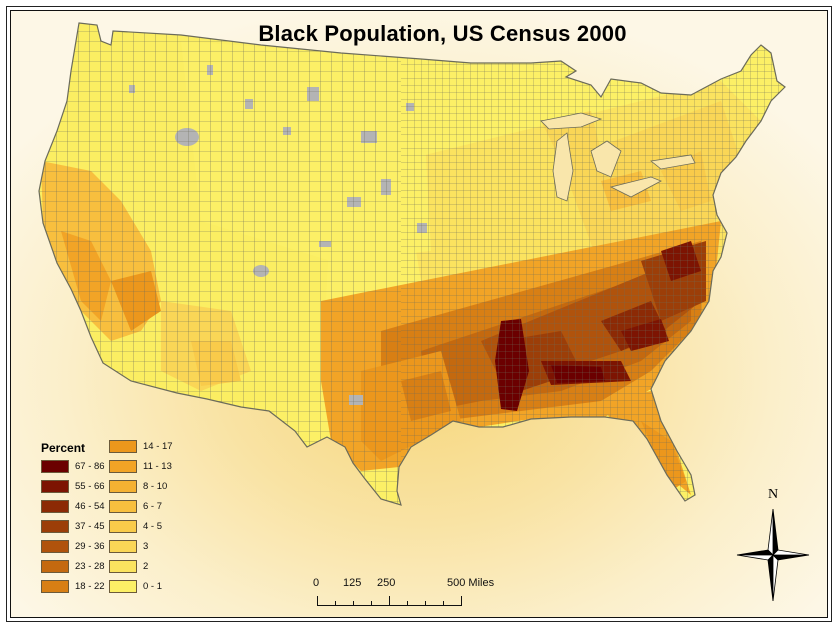 The image size is (840, 630). Describe the element at coordinates (73, 566) in the screenshot. I see `legend-item: 23 - 28` at that location.